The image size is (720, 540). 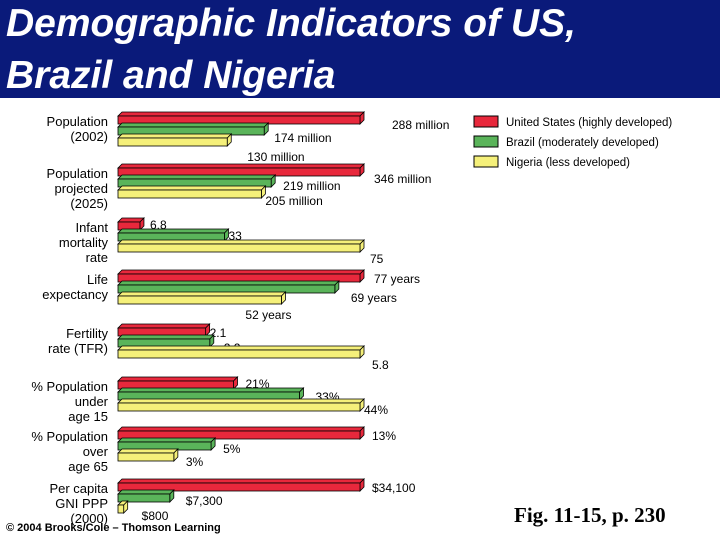 I want to click on category-label-line: Per capita, so click(x=78, y=488).